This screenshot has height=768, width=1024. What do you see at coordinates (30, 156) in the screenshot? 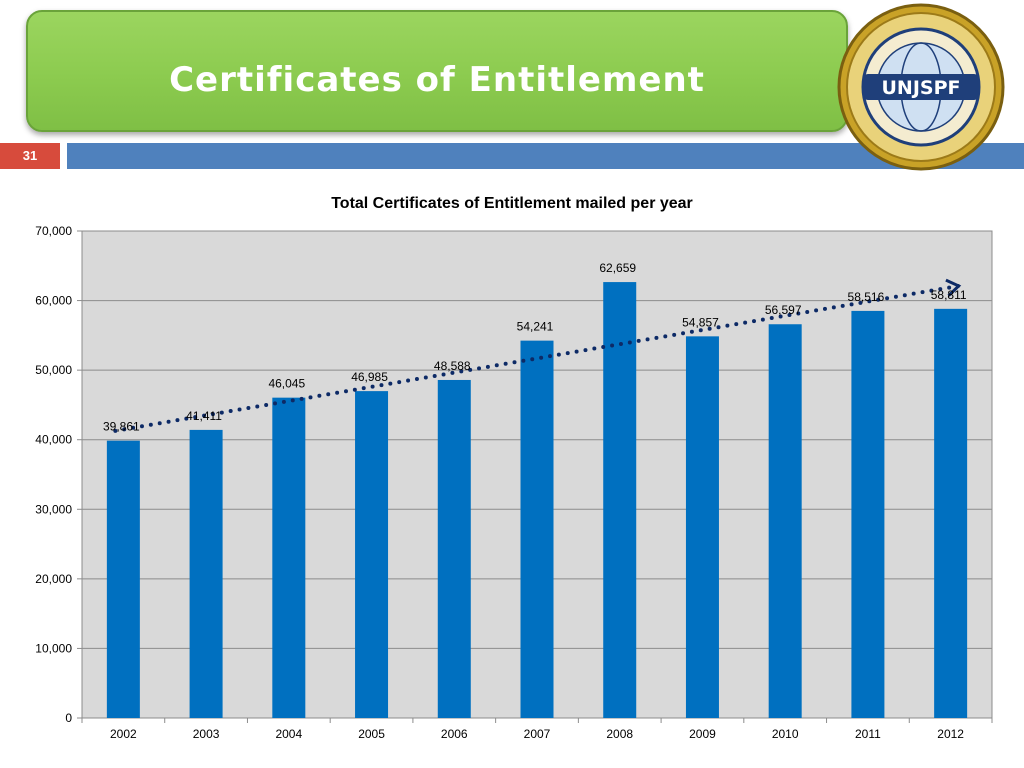
I see `page-number-badge: 31` at bounding box center [30, 156].